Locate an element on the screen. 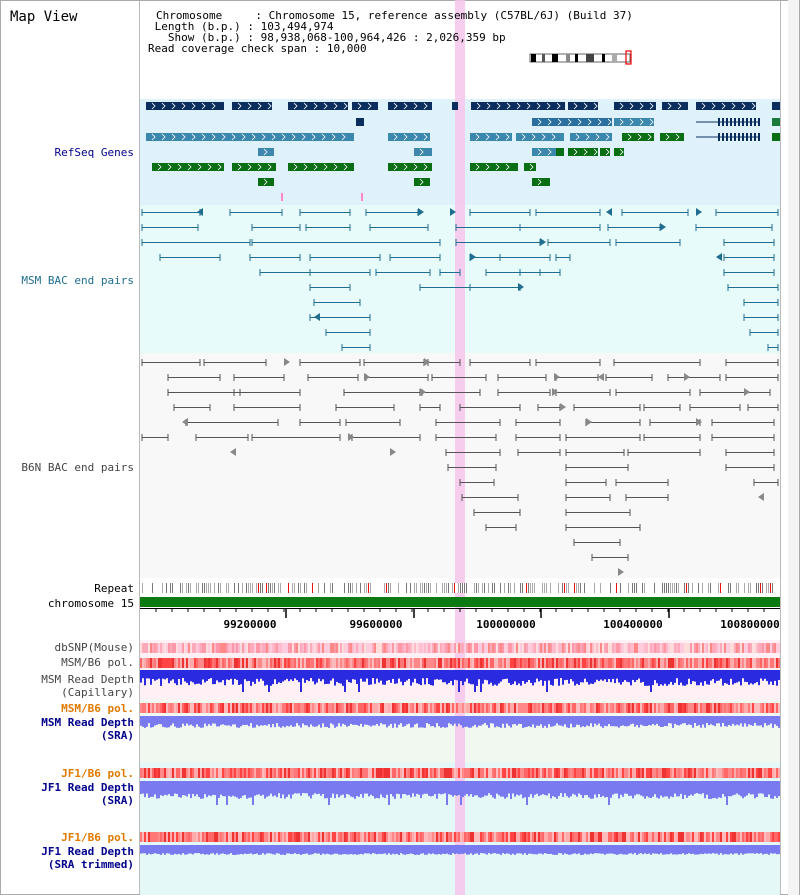 This screenshot has width=800, height=895. track-label-jf1-depth-trimmed: JF1 Read Depth is located at coordinates (87, 851).